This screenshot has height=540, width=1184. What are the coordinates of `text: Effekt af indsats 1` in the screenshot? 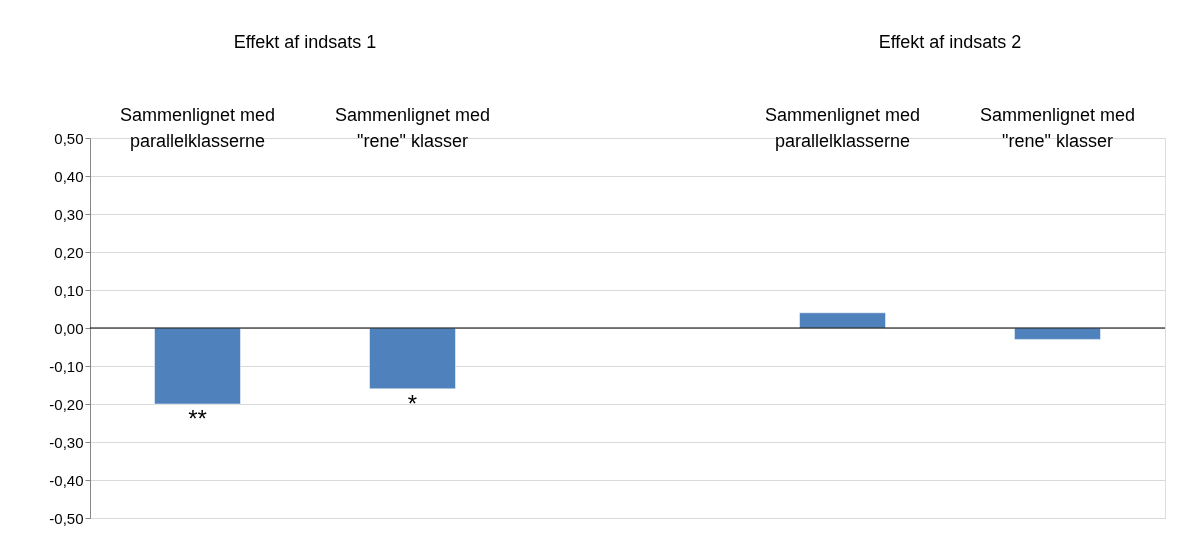 It's located at (305, 42).